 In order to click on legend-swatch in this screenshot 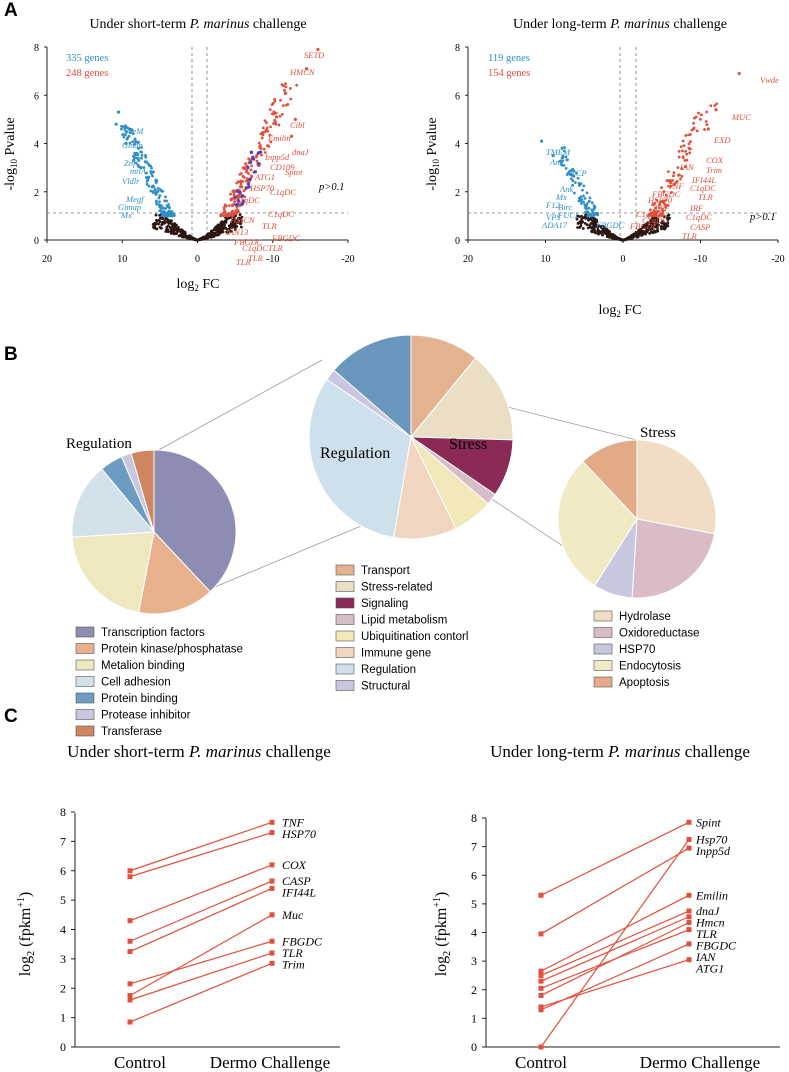, I will do `click(603, 682)`.